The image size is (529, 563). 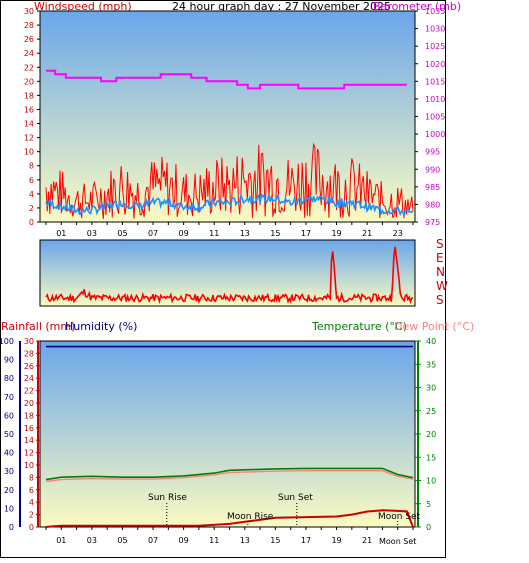 What do you see at coordinates (229, 275) in the screenshot?
I see `wind-direction-series` at bounding box center [229, 275].